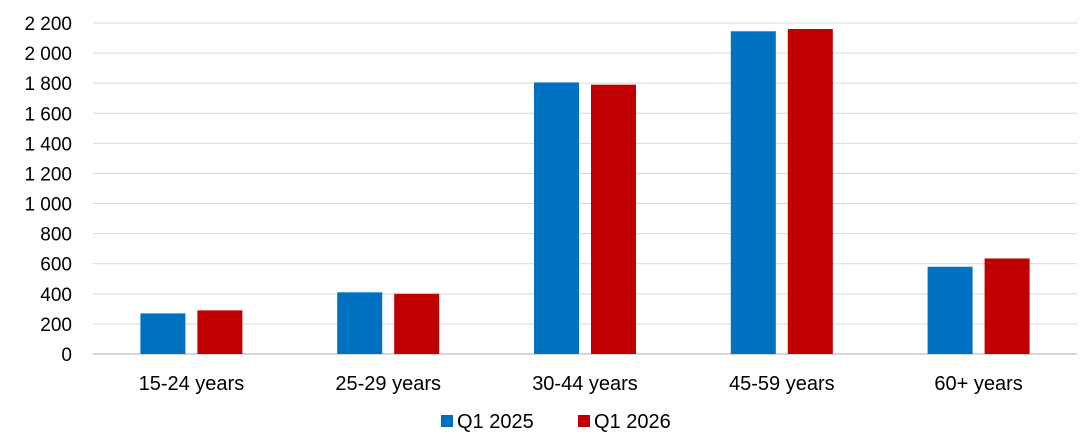 This screenshot has width=1086, height=444. Describe the element at coordinates (782, 384) in the screenshot. I see `x-category-label: 45-59 years` at that location.